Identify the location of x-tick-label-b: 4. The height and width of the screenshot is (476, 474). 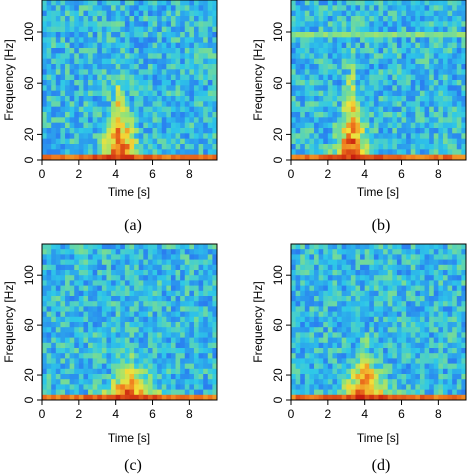
(364, 174).